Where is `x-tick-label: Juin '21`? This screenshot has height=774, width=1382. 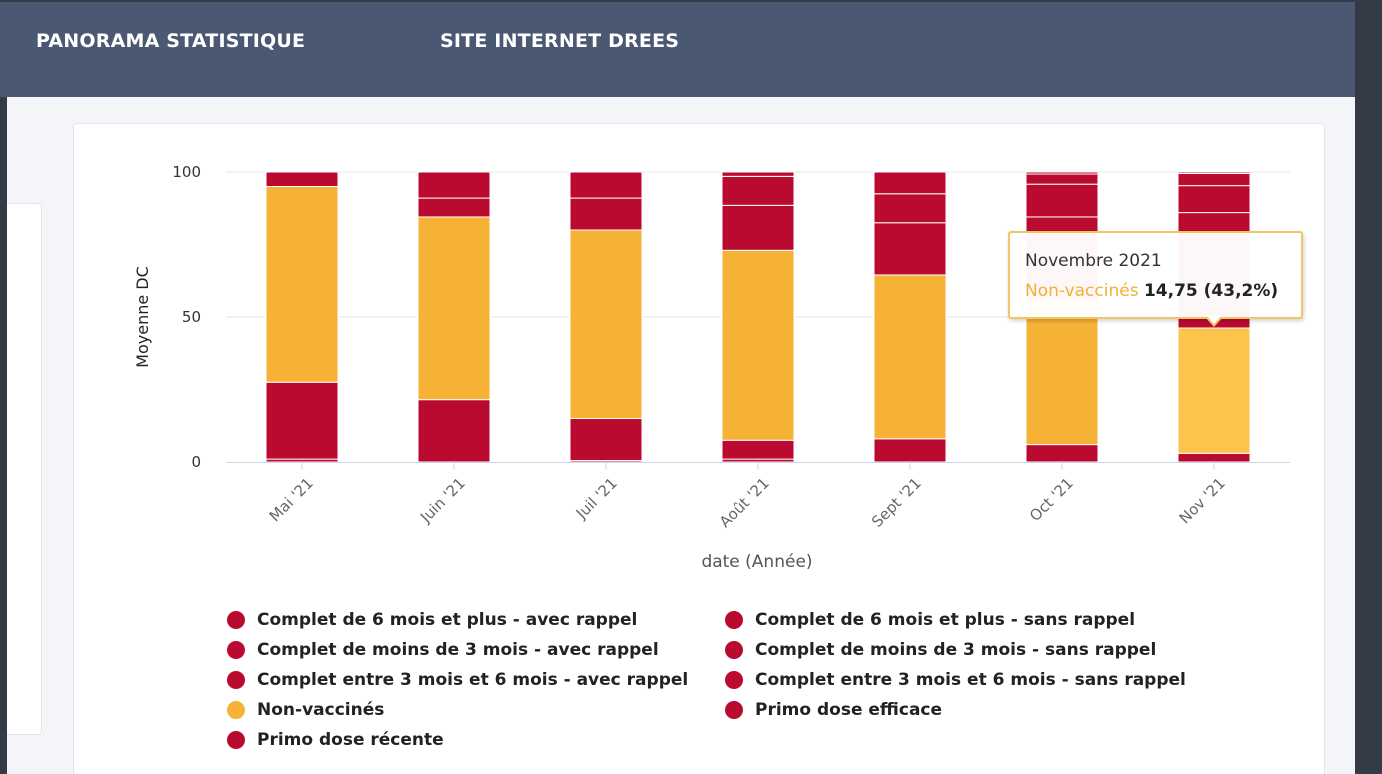 x-tick-label: Juin '21 is located at coordinates (442, 500).